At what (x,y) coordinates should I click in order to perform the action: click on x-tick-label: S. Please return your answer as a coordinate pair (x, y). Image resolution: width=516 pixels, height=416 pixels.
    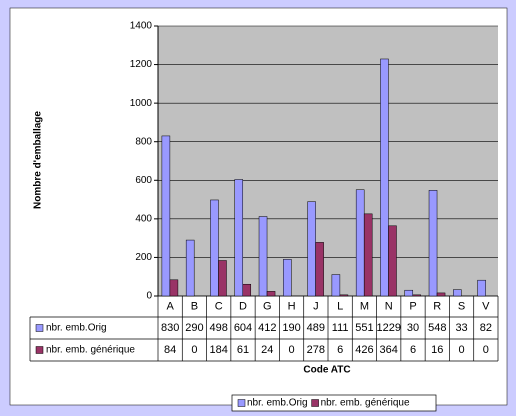
    Looking at the image, I should click on (461, 306).